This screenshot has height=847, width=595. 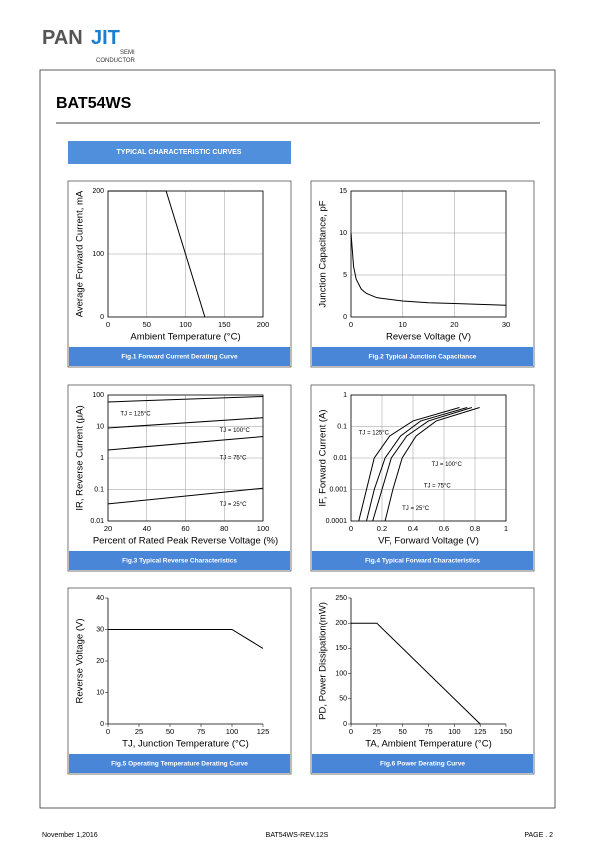 I want to click on series-label: TJ = 75°C, so click(x=234, y=459).